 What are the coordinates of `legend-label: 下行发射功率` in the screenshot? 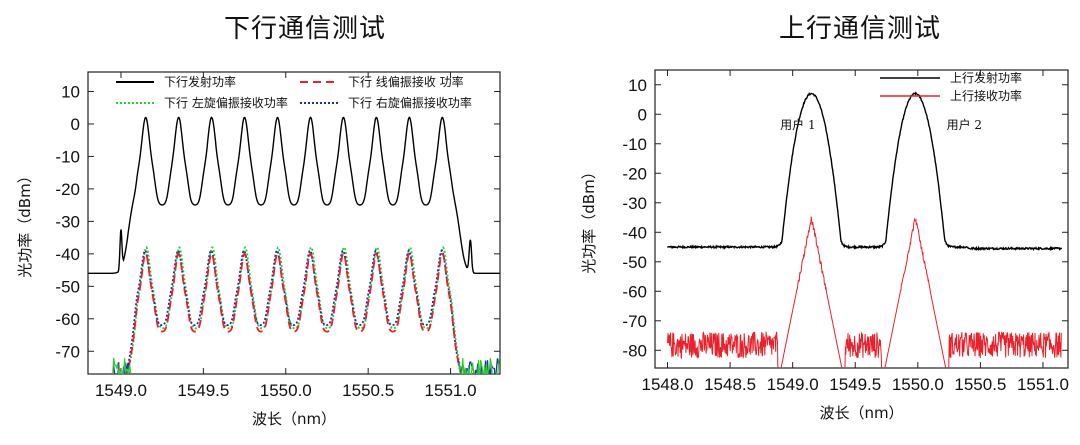 It's located at (200, 81).